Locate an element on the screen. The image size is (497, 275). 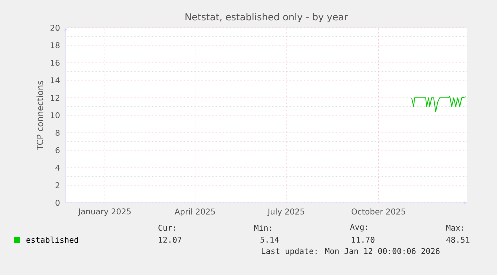
line-series is located at coordinates (438, 104).